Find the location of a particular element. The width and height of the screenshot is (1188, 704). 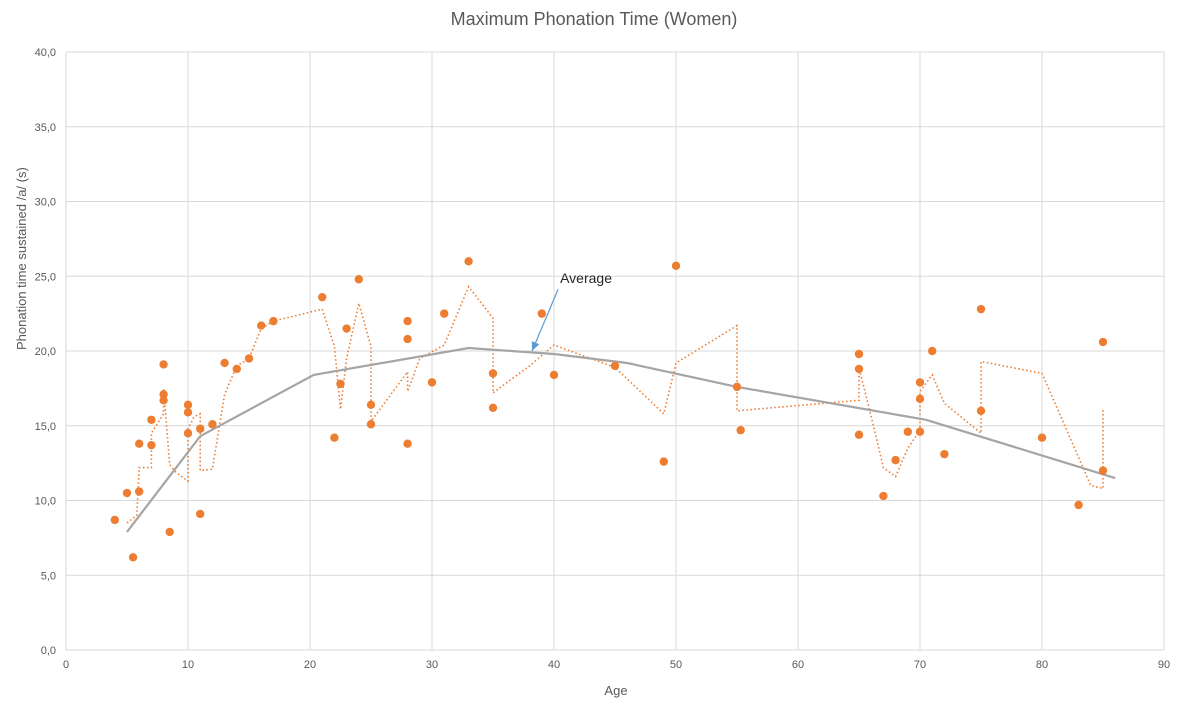

x-tick-label: 50 is located at coordinates (676, 665).